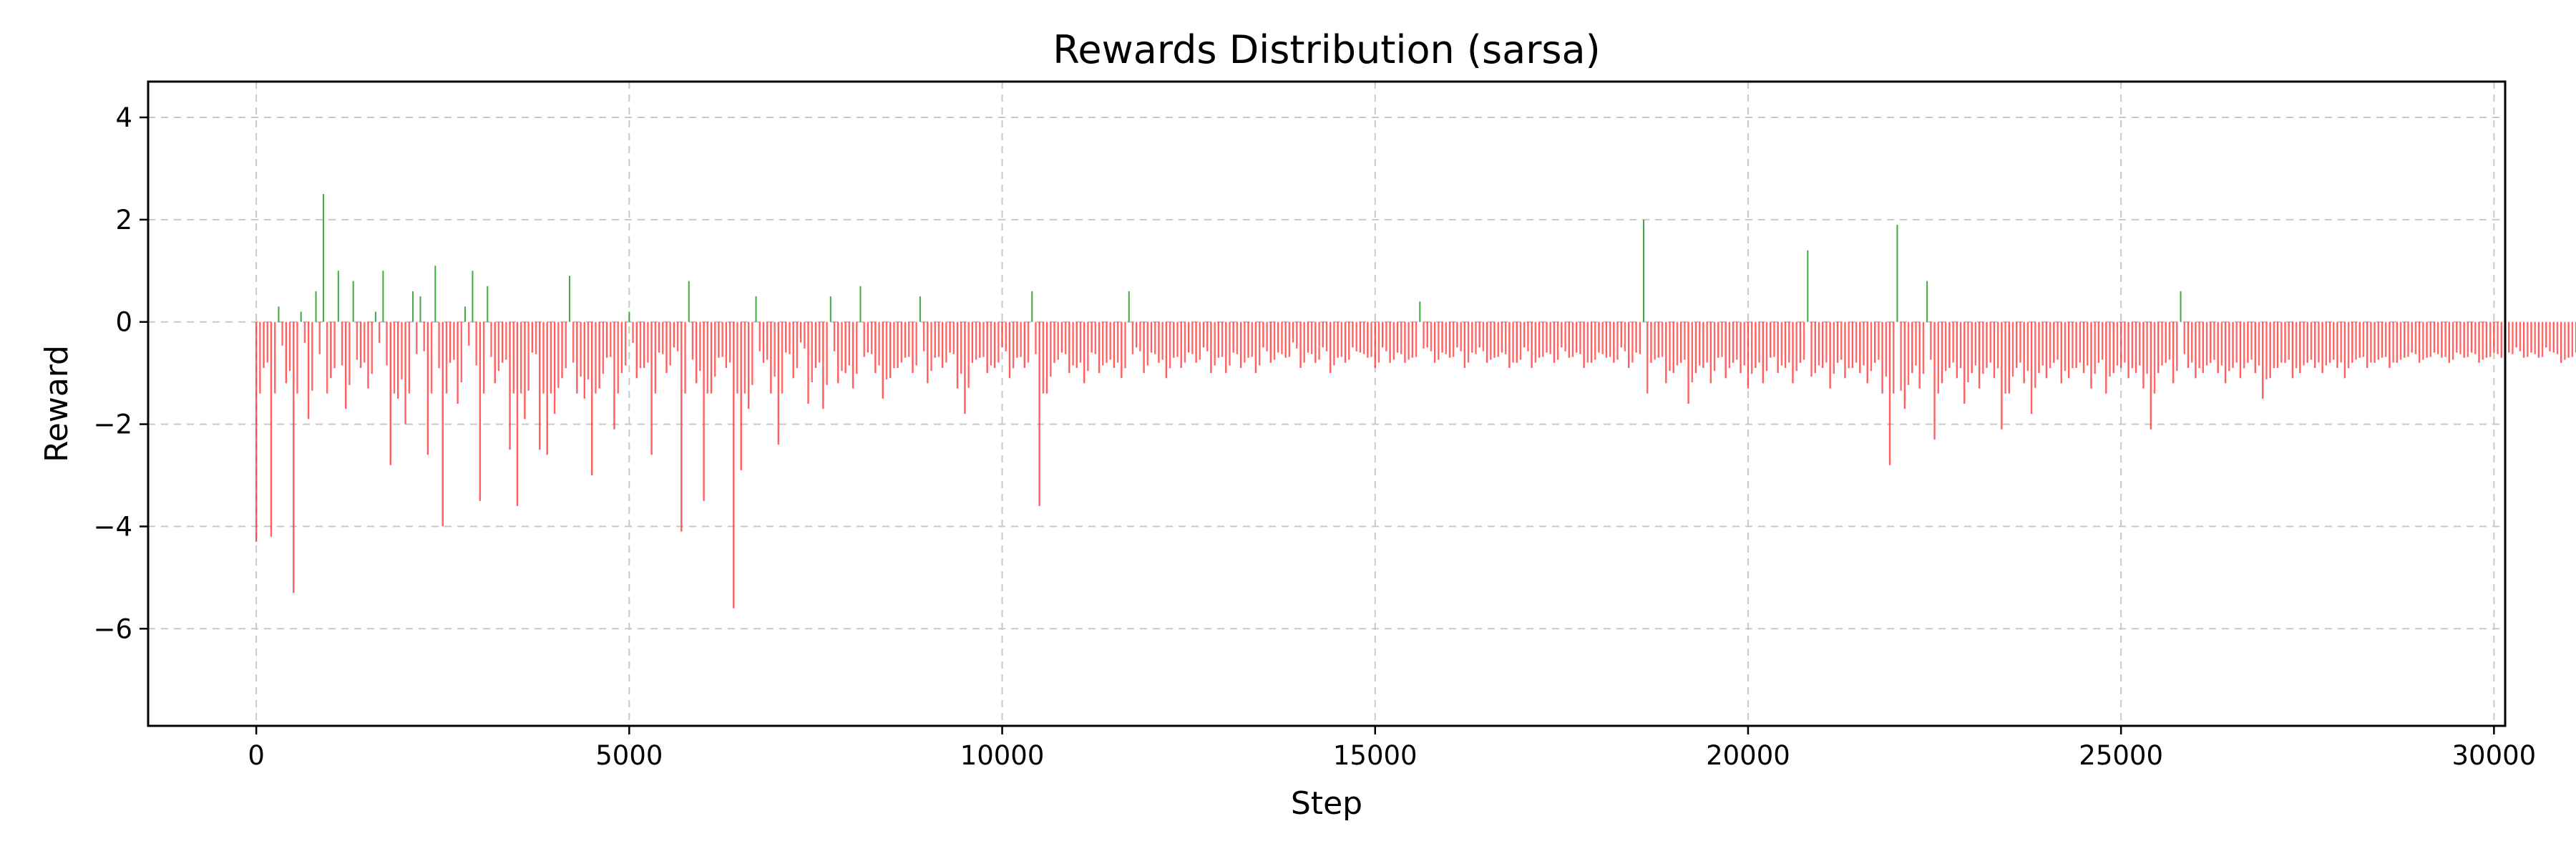 This screenshot has height=859, width=2576. I want to click on y-tick-label: 4, so click(123, 117).